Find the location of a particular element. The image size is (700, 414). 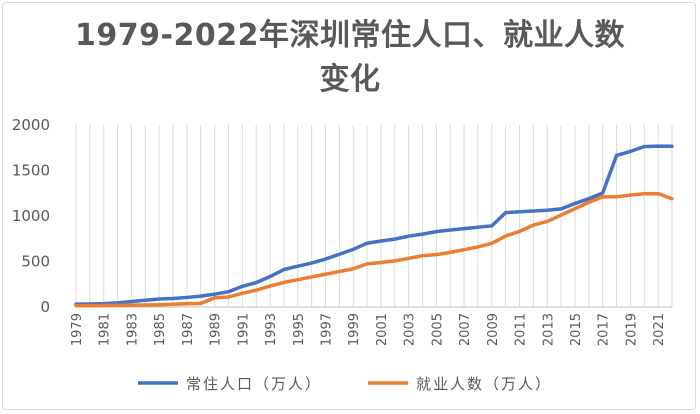

legend-label-1: 常住人口（万人） is located at coordinates (254, 384).